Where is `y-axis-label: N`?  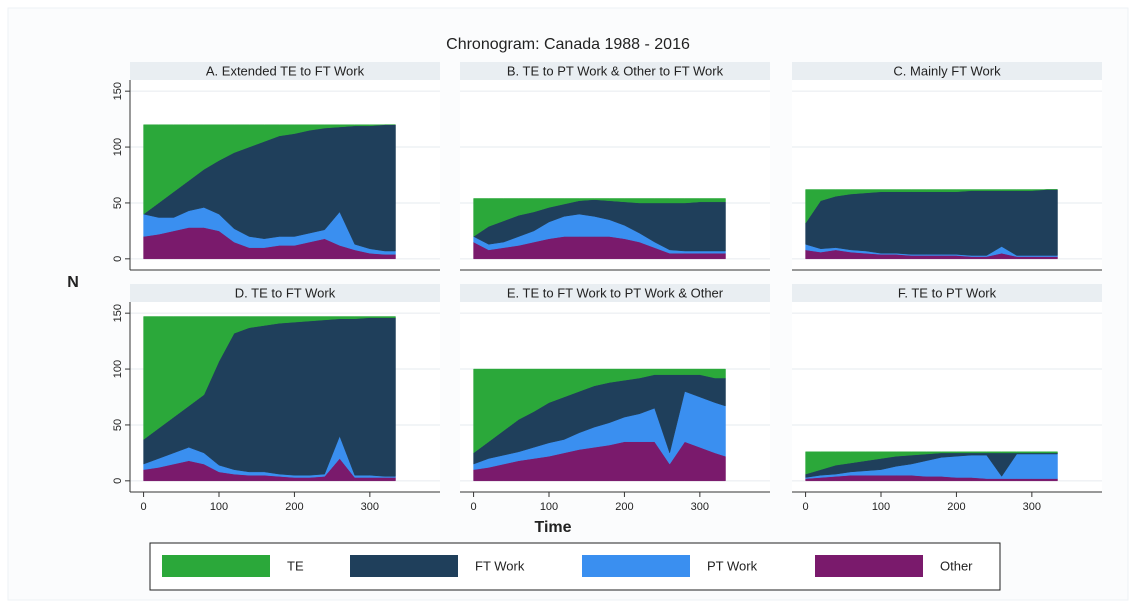 y-axis-label: N is located at coordinates (73, 282).